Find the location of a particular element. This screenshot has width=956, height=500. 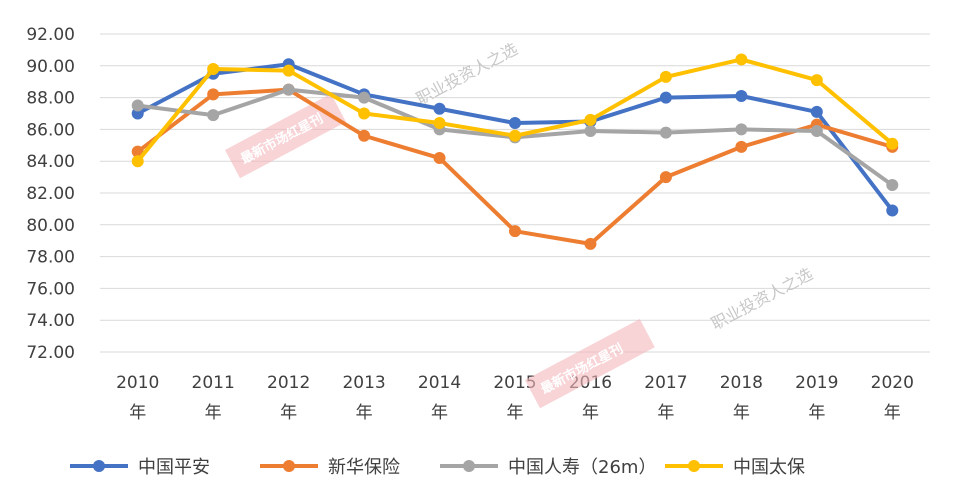

x-tick-label: 2012 is located at coordinates (288, 383).